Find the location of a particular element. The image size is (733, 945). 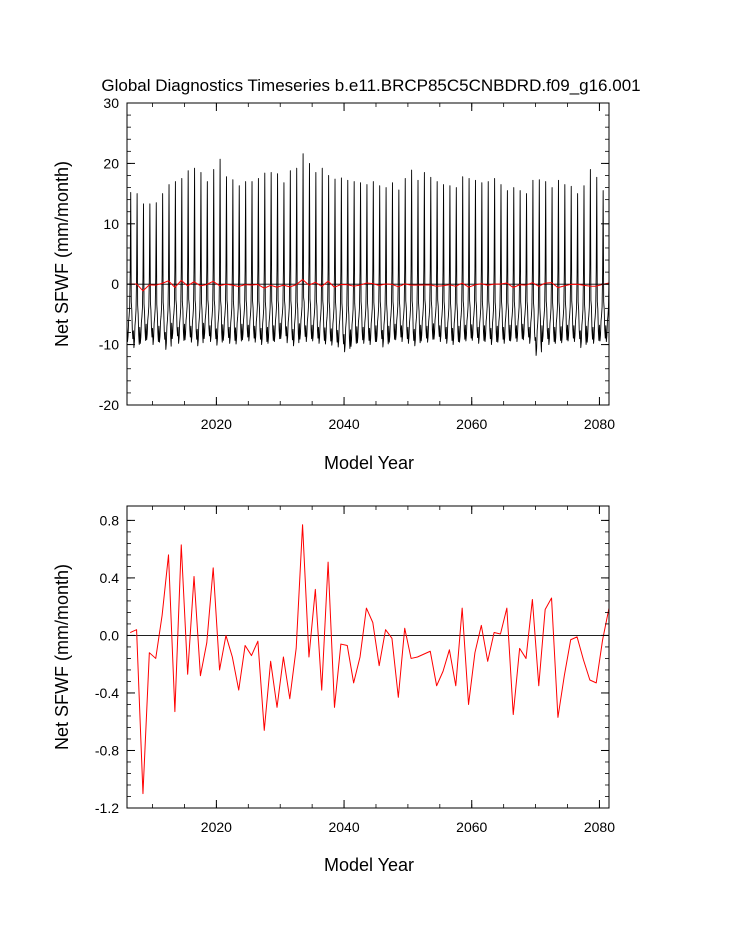

y-tick-label: 0.4 is located at coordinates (110, 578).